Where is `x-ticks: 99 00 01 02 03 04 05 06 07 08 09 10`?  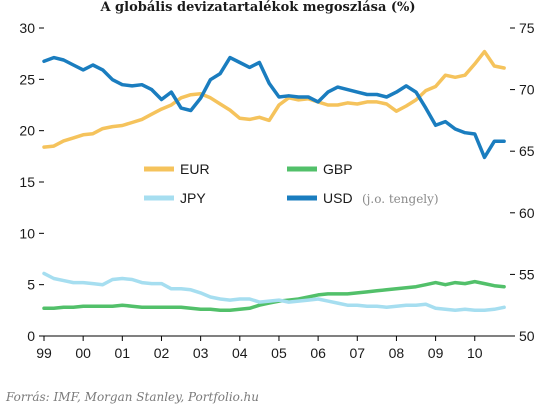
x-ticks: 99 00 01 02 03 04 05 06 07 08 09 10 is located at coordinates (259, 348).